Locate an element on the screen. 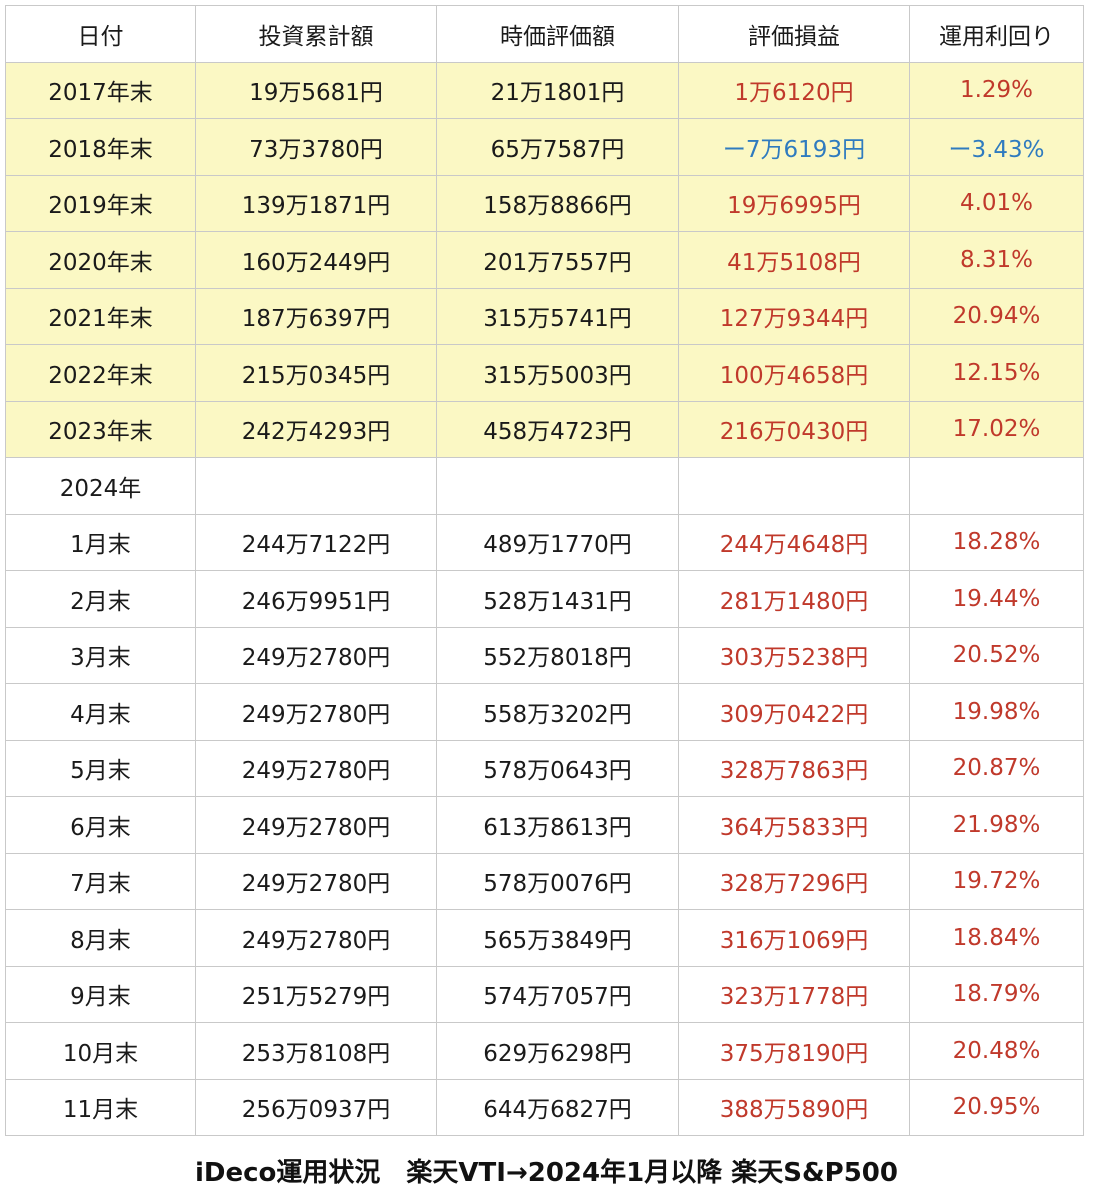 Image resolution: width=1093 pixels, height=1200 pixels. table-caption: iDeco運用状況 楽天VTI→2024年1月以降 楽天S&P500 is located at coordinates (546, 1173).